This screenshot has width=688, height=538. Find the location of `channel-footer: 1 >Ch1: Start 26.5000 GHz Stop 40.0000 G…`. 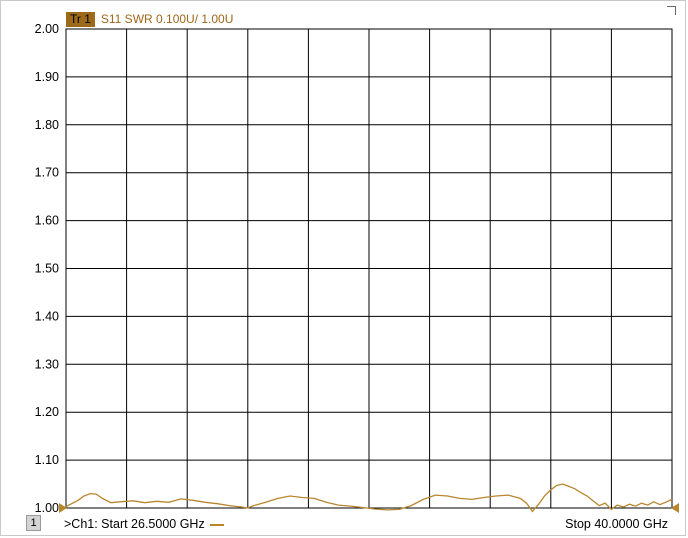

channel-footer: 1 >Ch1: Start 26.5000 GHz Stop 40.0000 G… is located at coordinates (343, 524).